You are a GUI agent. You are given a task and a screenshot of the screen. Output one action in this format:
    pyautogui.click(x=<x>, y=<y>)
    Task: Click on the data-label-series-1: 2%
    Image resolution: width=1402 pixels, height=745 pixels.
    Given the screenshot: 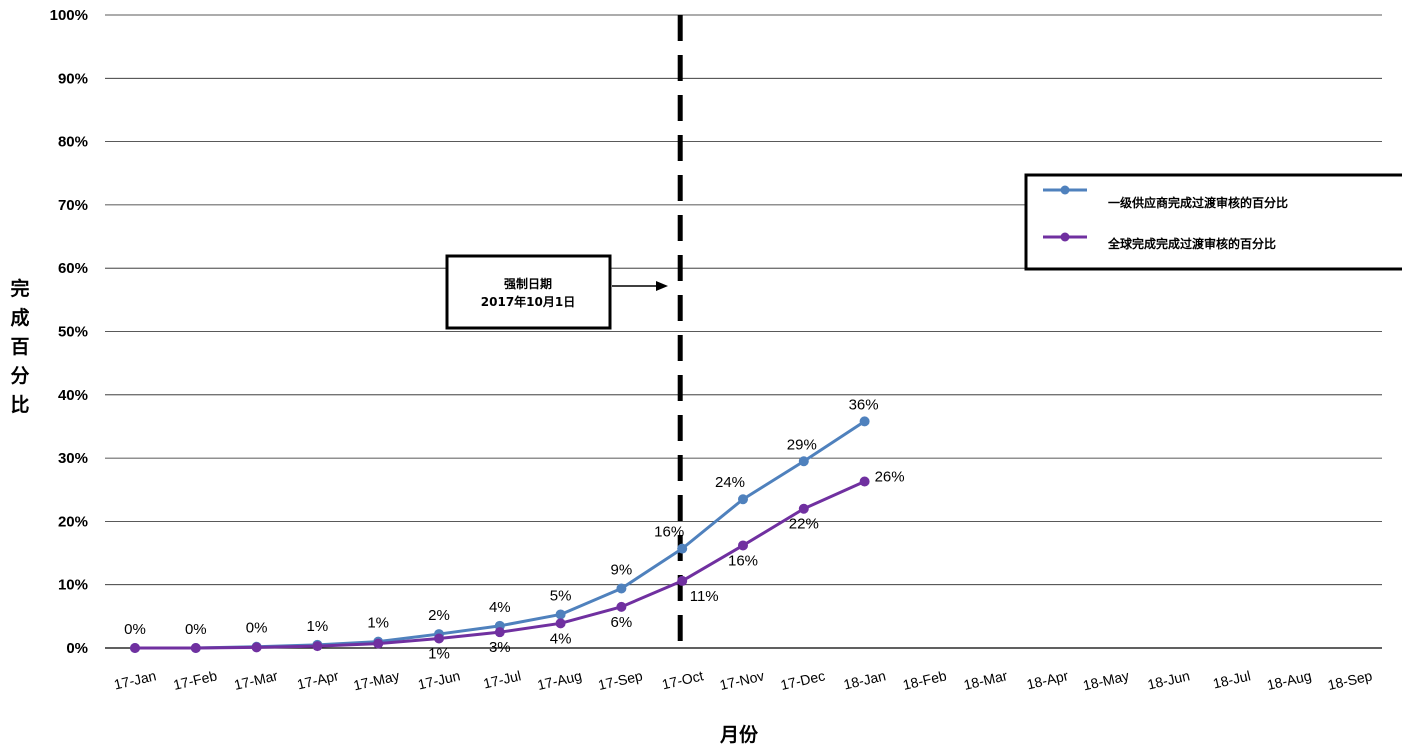 What is the action you would take?
    pyautogui.click(x=439, y=615)
    